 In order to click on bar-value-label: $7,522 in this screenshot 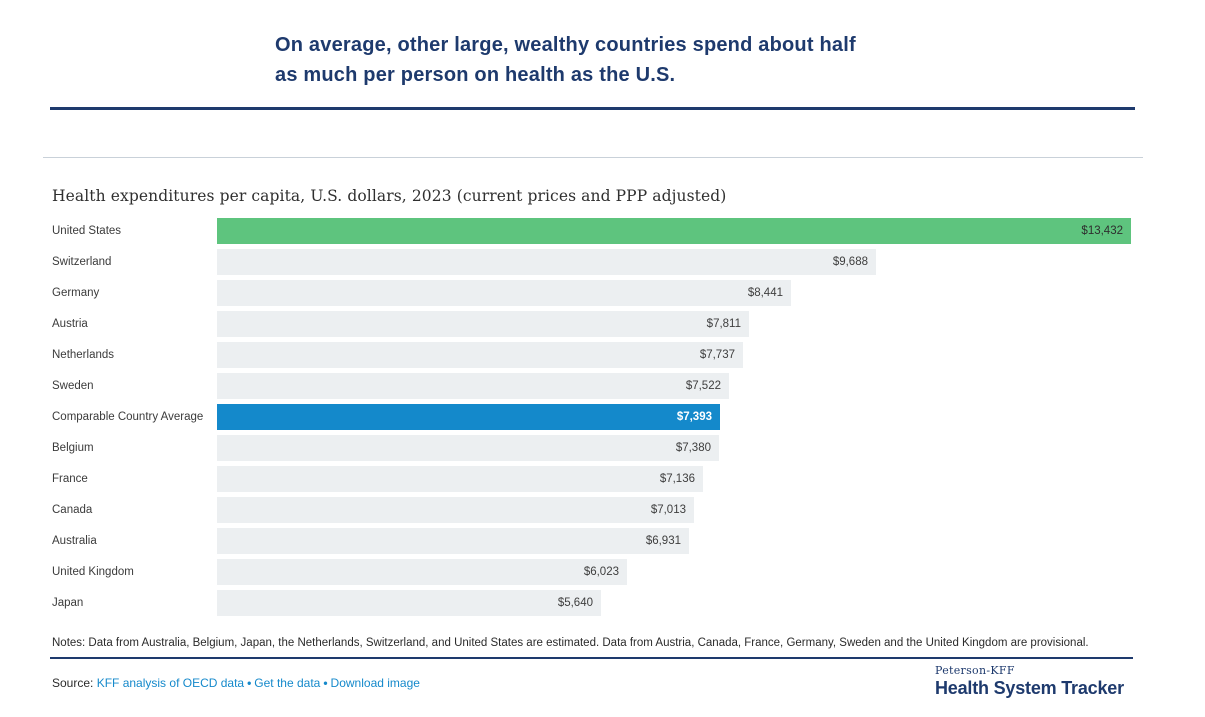, I will do `click(703, 386)`.